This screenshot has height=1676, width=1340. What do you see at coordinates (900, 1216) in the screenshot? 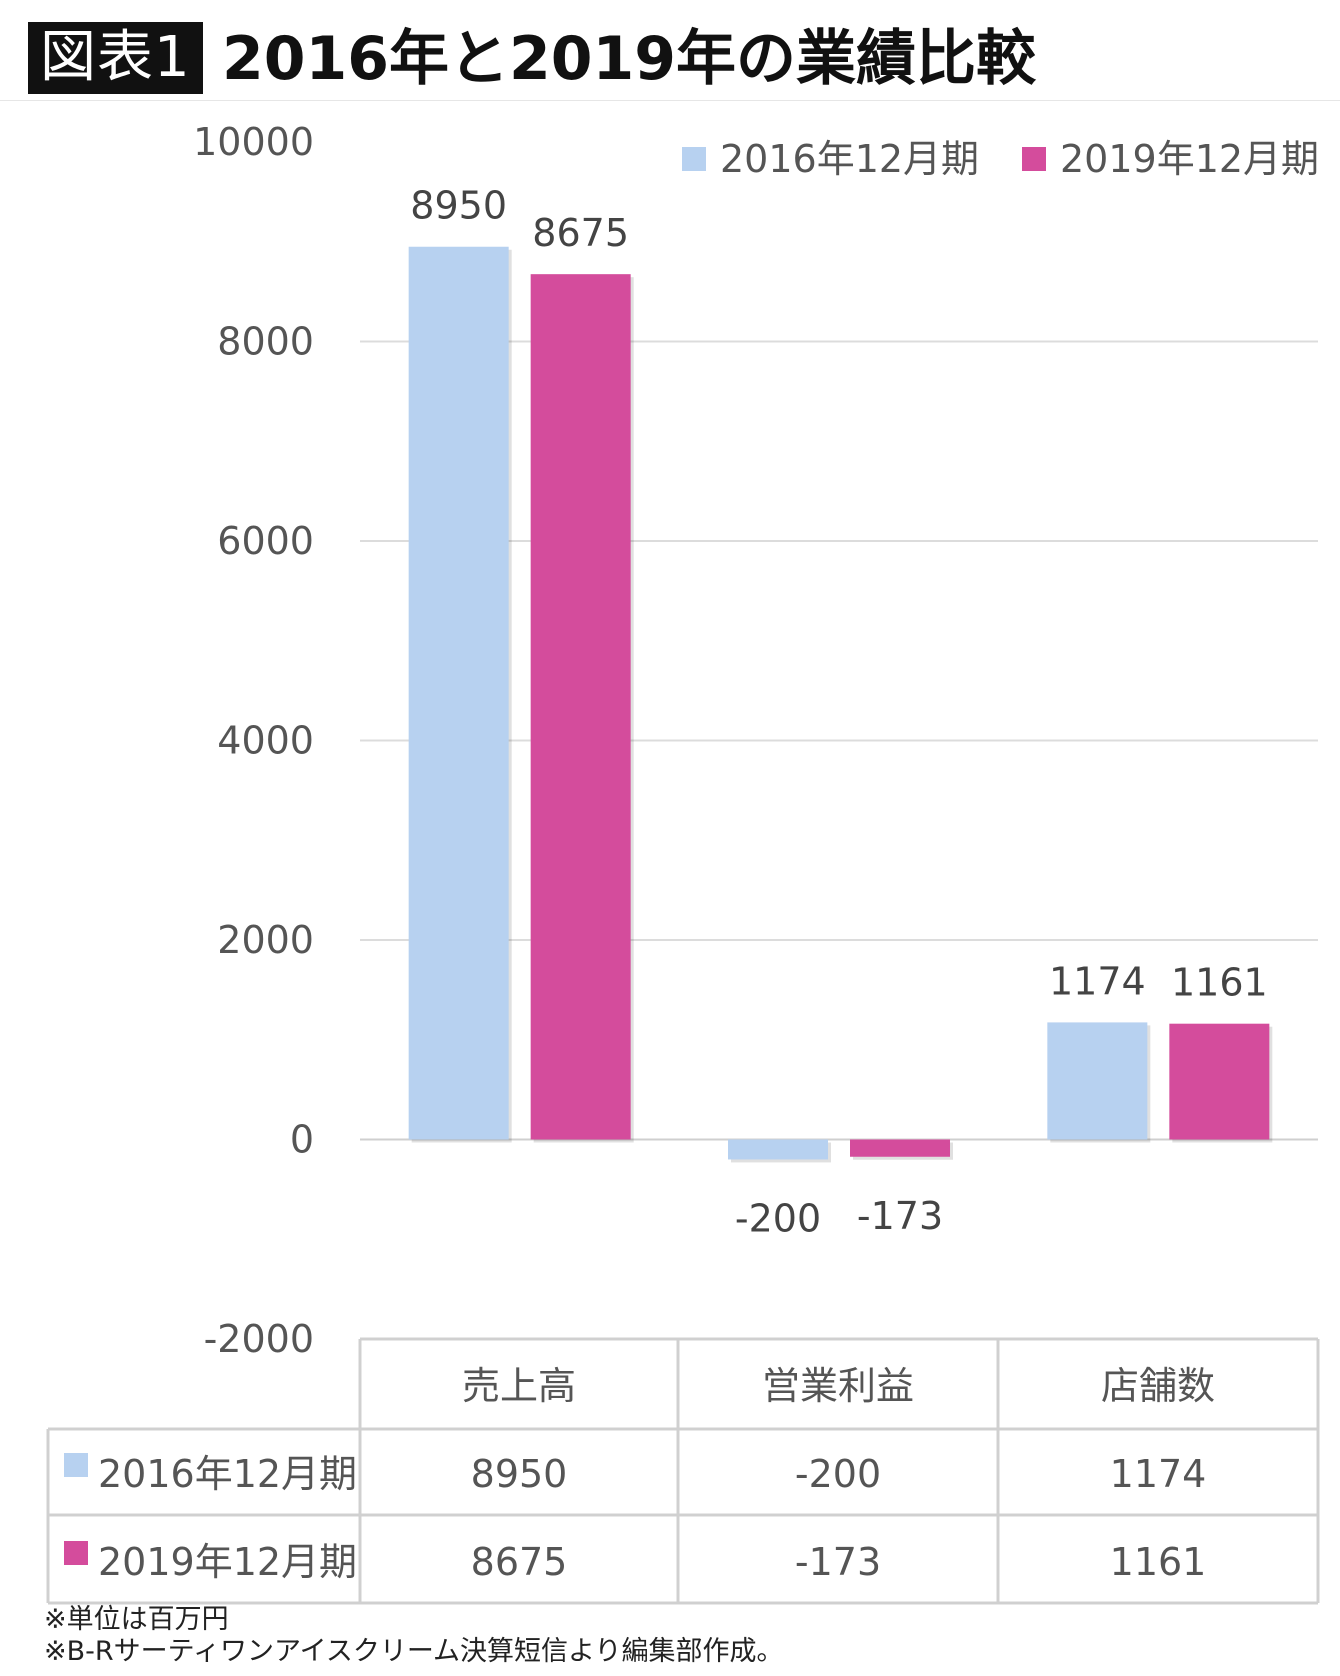
I see `data-label: -173` at bounding box center [900, 1216].